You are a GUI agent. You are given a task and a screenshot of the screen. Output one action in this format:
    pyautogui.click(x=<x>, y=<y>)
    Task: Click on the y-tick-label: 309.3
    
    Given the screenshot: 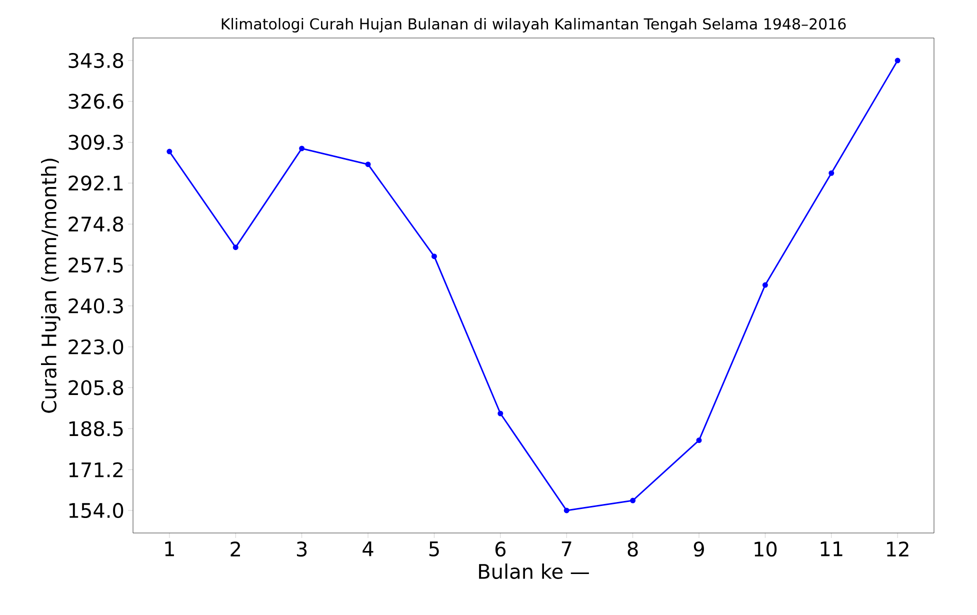 What is the action you would take?
    pyautogui.click(x=95, y=142)
    